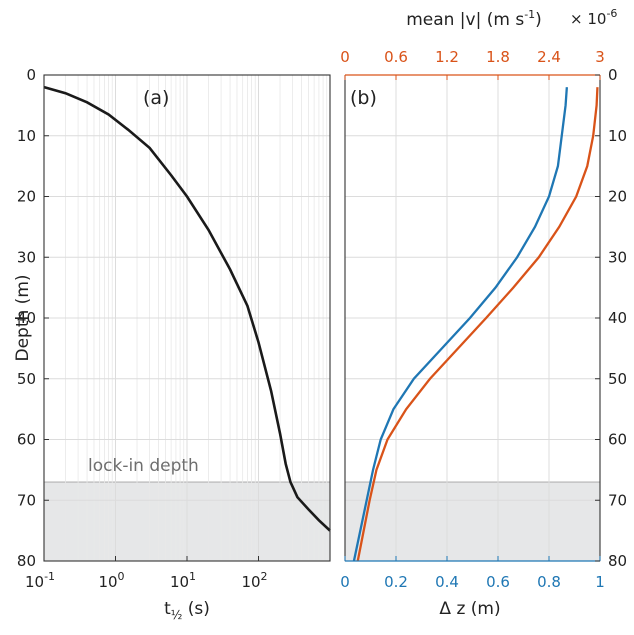 The width and height of the screenshot is (634, 635). Describe the element at coordinates (469, 609) in the screenshot. I see `panel-b-x-axis-label: Δ z (m)` at that location.